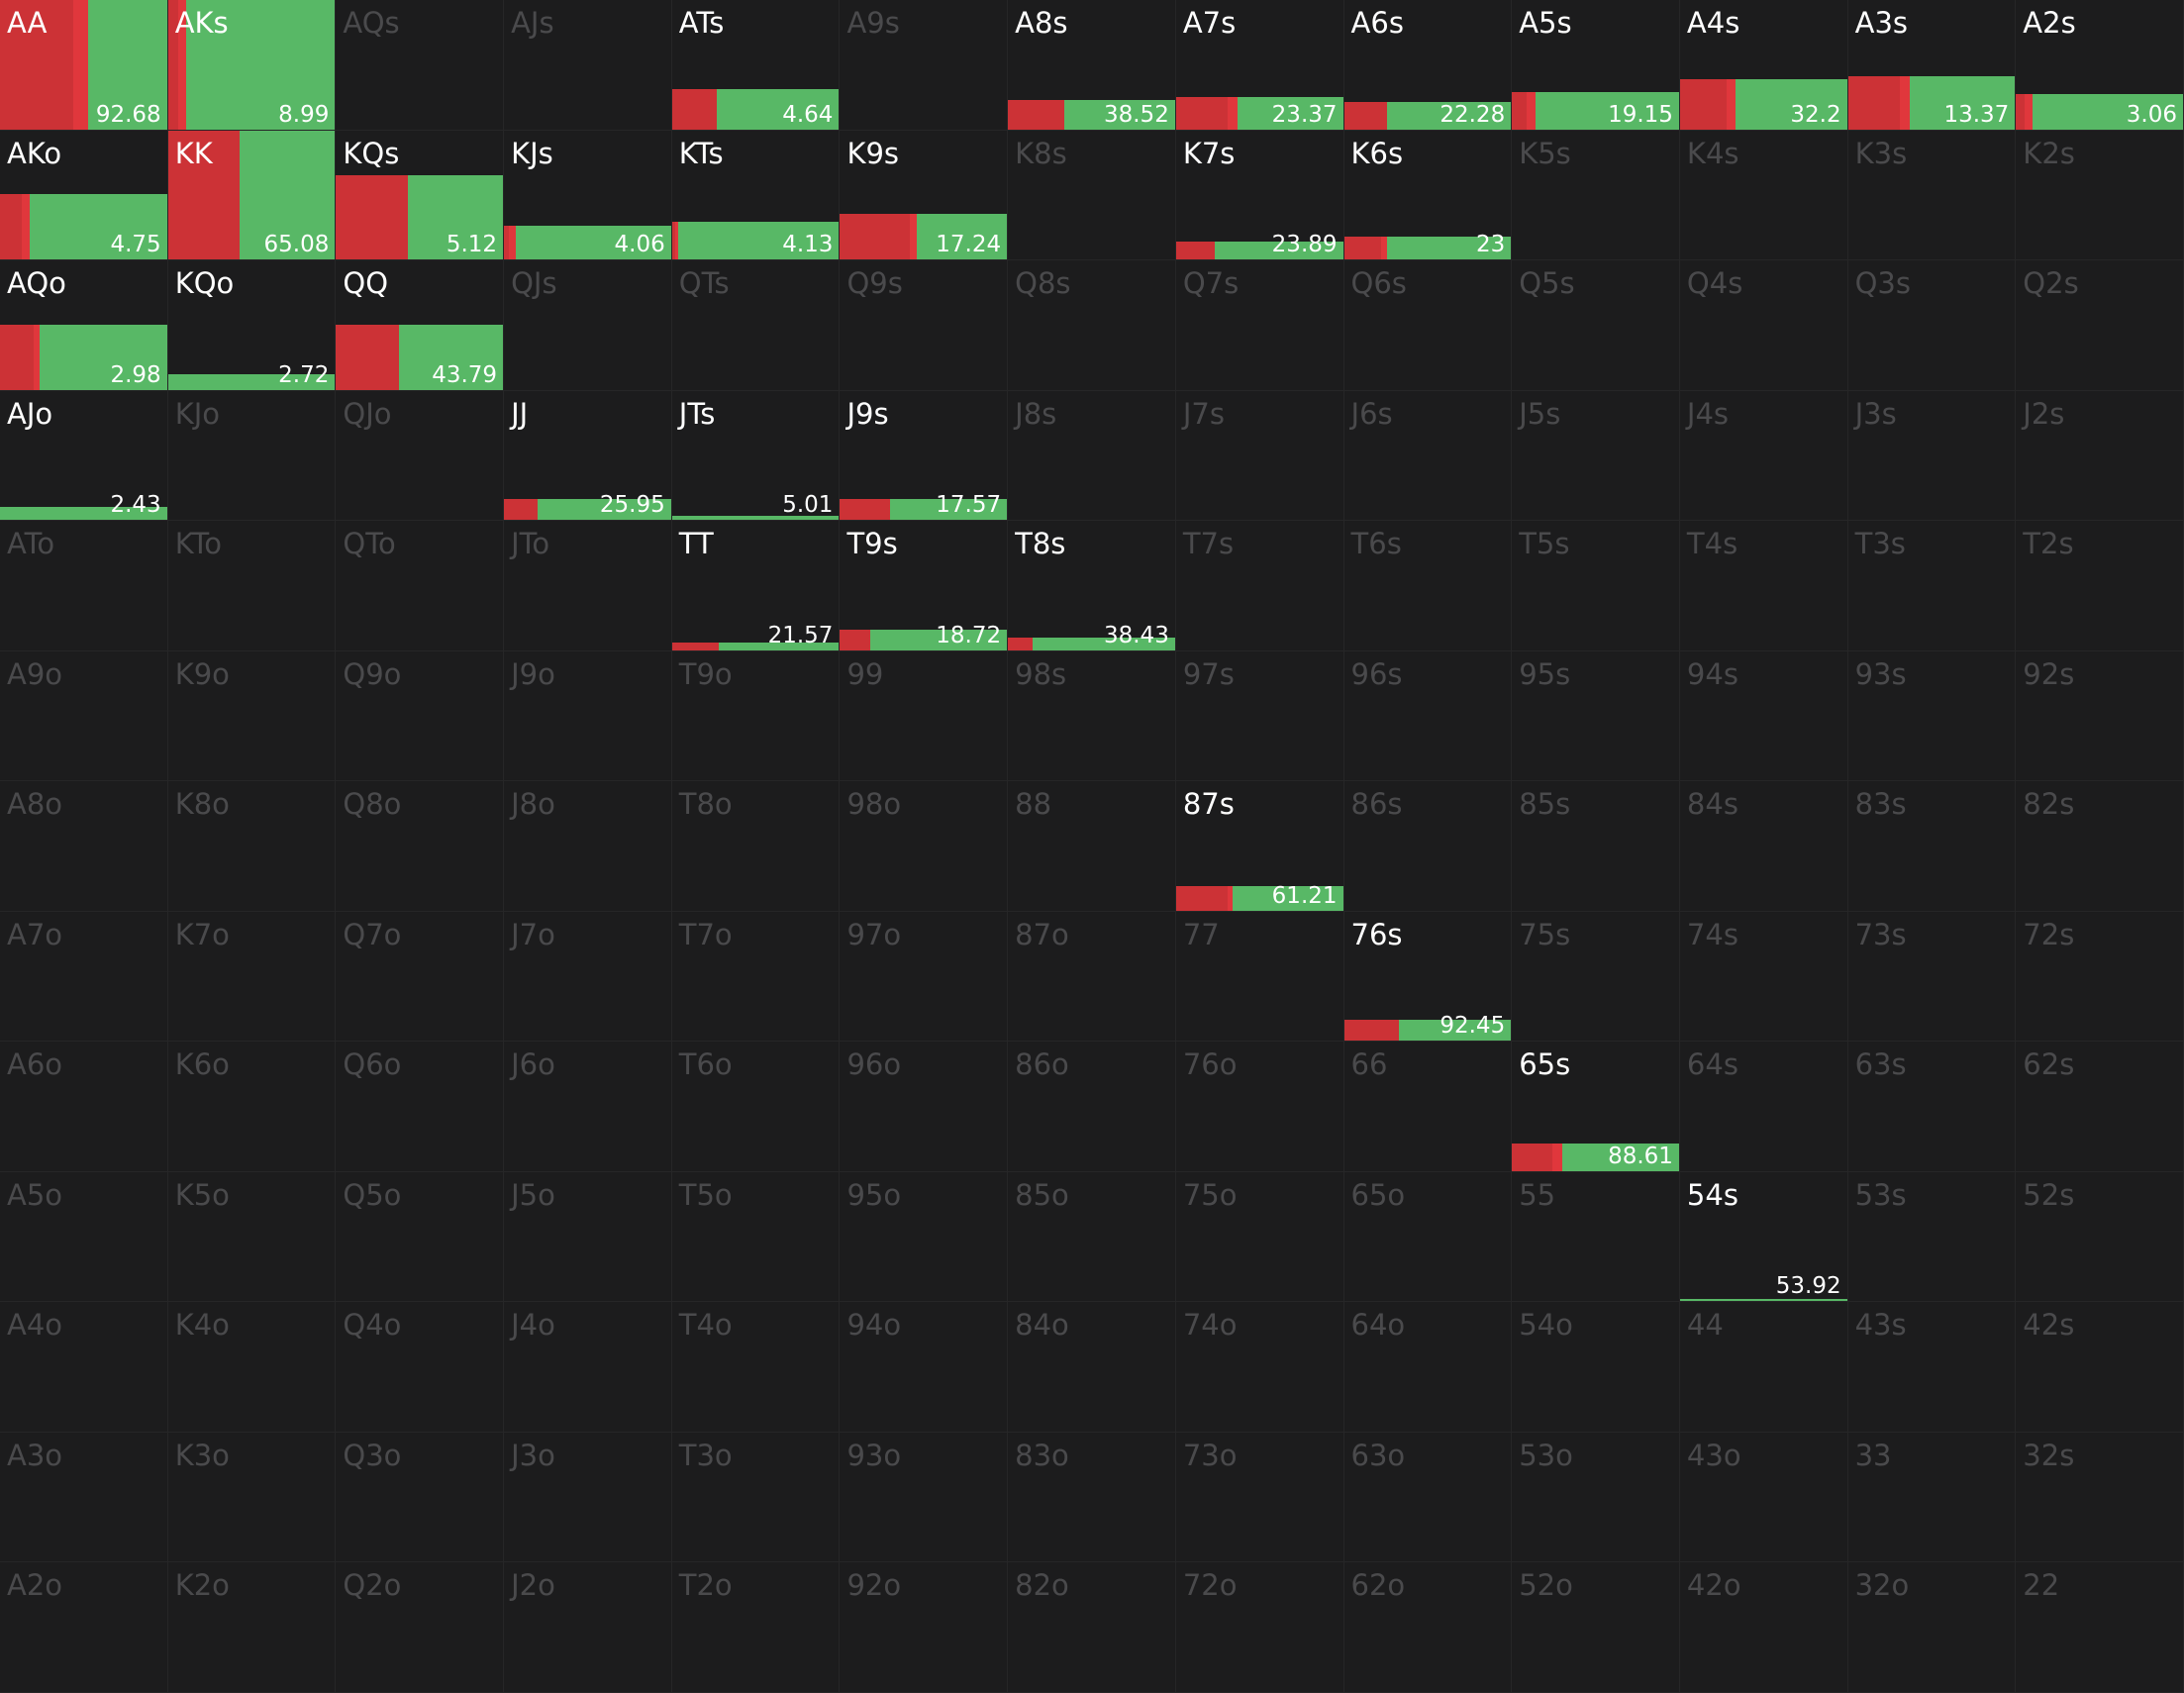 Image resolution: width=2184 pixels, height=1693 pixels. I want to click on hand-cell-T9o: T9o, so click(756, 716).